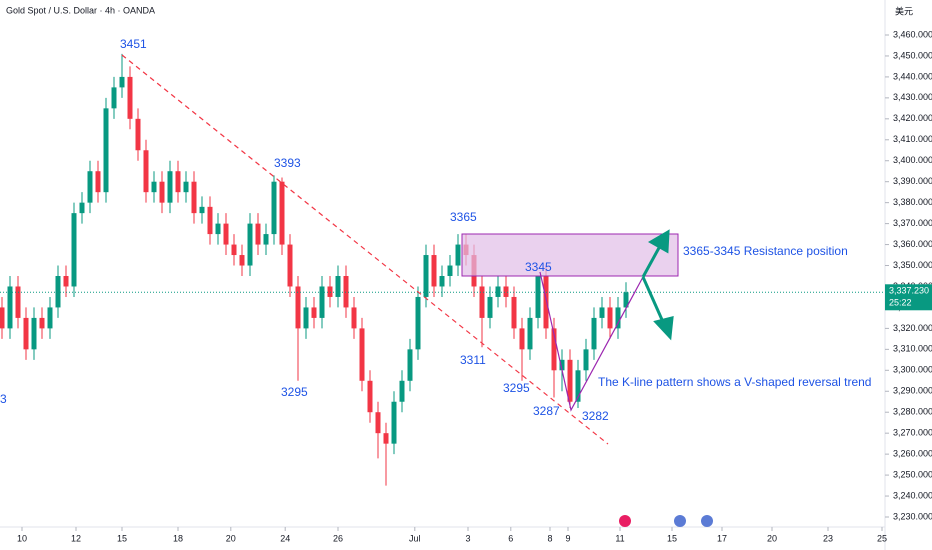 The height and width of the screenshot is (550, 932). I want to click on price-label: 3,440.000, so click(912, 76).